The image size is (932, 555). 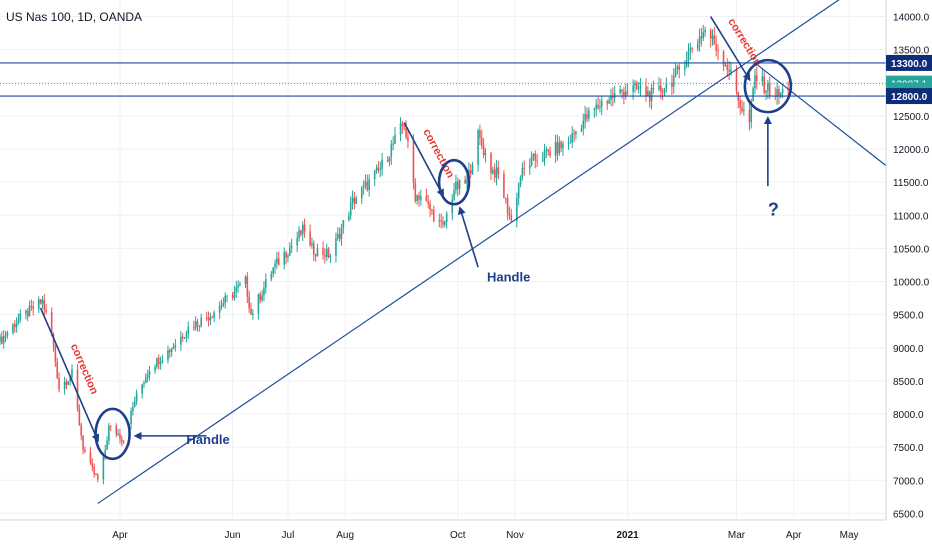 What do you see at coordinates (768, 86) in the screenshot?
I see `handle-circle` at bounding box center [768, 86].